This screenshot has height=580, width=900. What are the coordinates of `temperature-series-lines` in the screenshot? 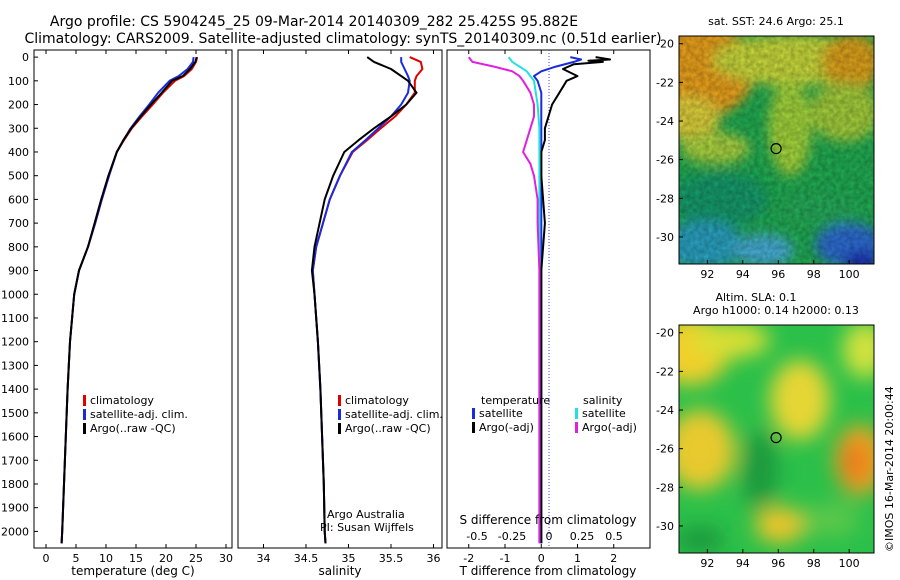 It's located at (129, 300).